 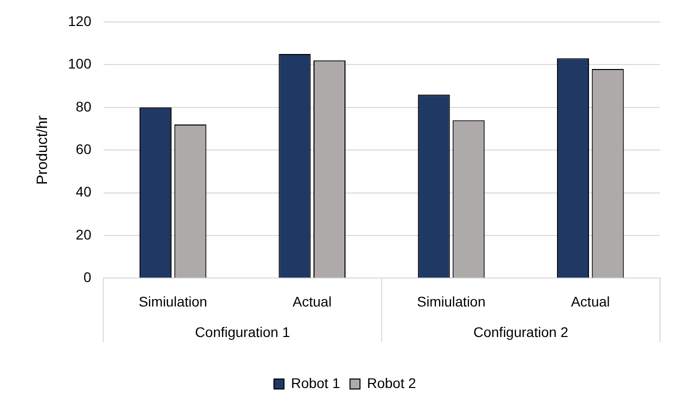 I want to click on text: Configuration 1, so click(x=242, y=332).